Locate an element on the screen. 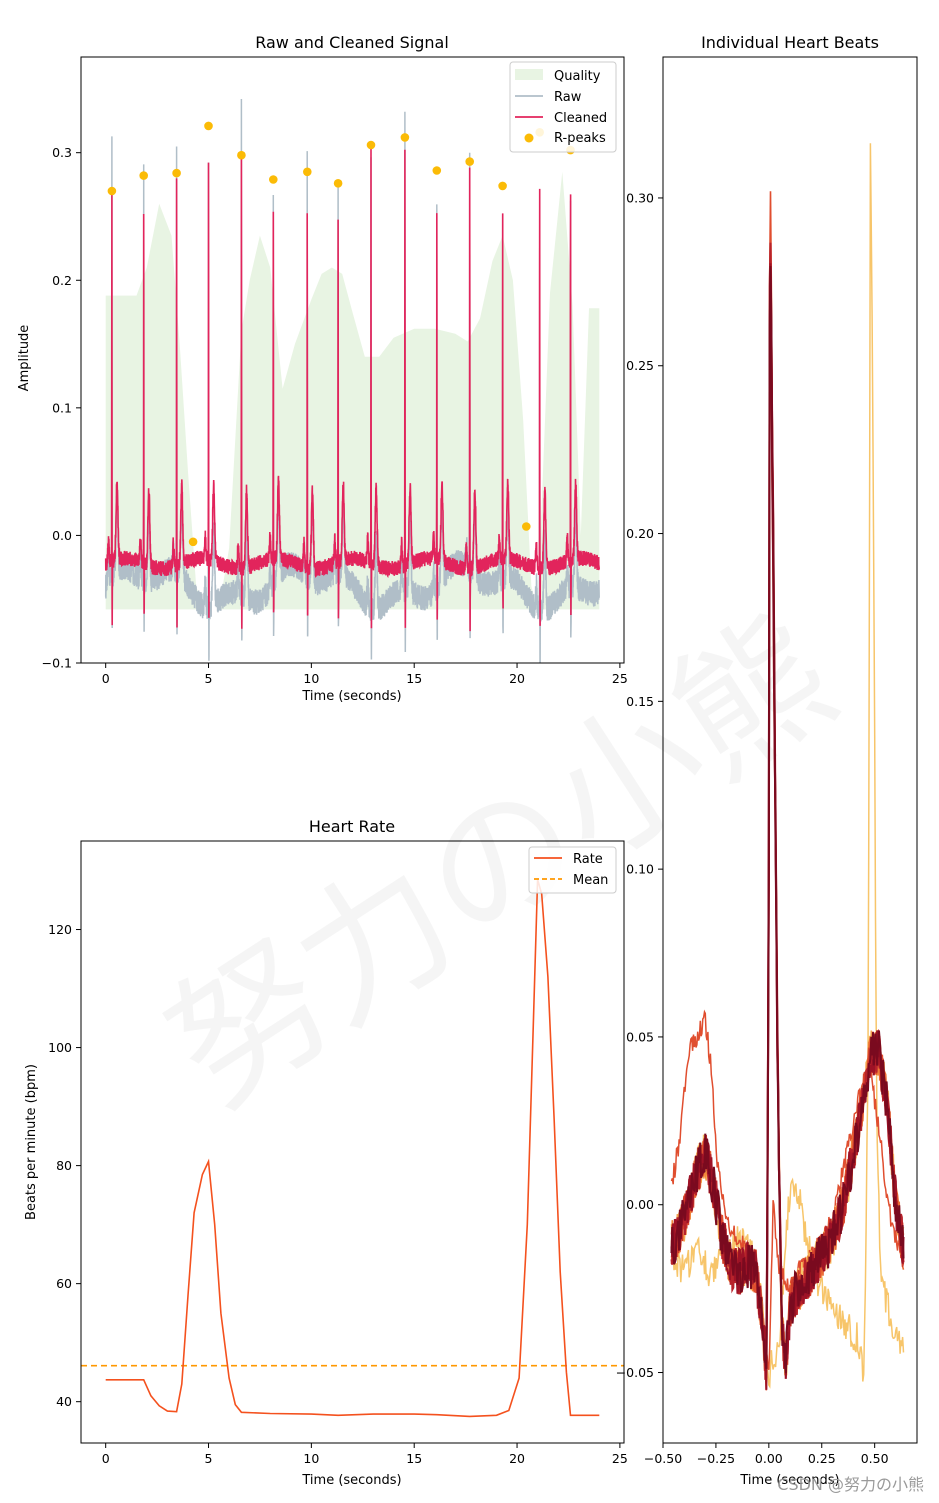 This screenshot has width=939, height=1503. heart-beats-y-tick-label: −0.05 is located at coordinates (635, 1372).